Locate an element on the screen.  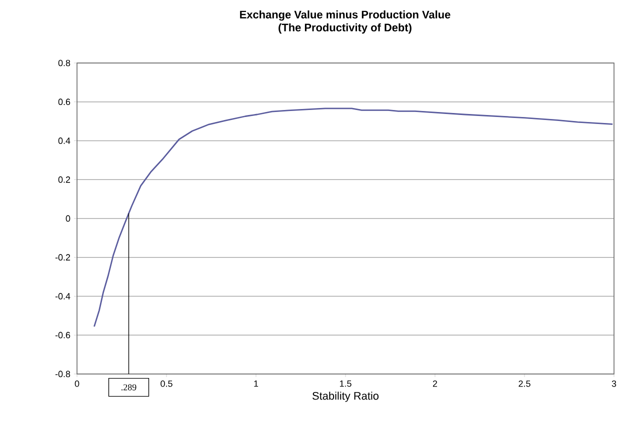
y-tick-label: 0.4 is located at coordinates (64, 141).